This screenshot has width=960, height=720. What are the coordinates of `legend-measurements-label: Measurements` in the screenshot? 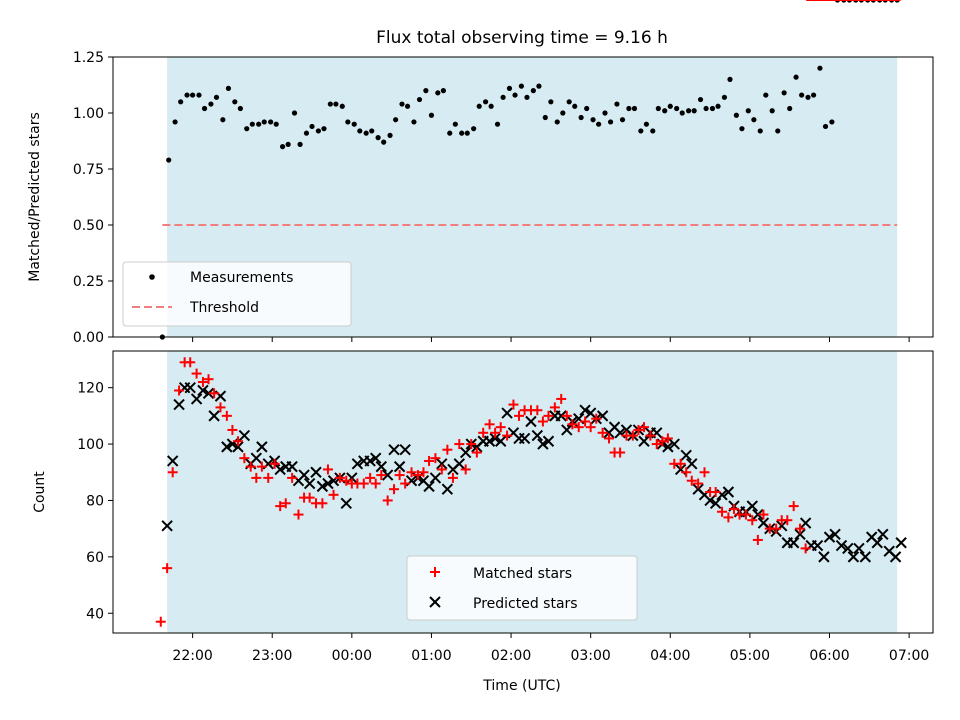 It's located at (241, 278).